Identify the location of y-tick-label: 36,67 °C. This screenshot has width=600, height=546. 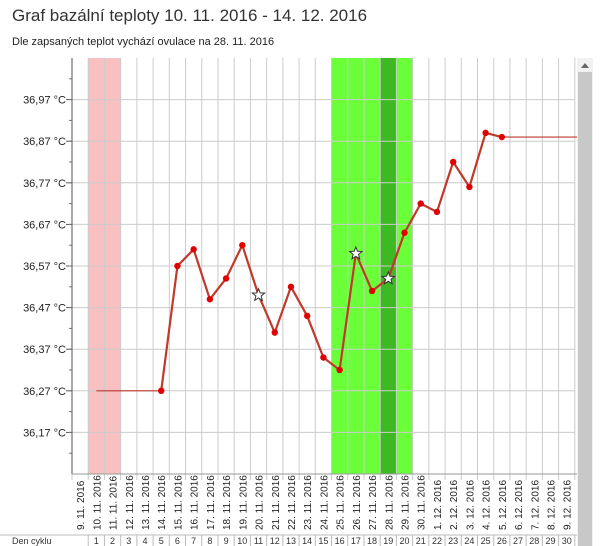
(44, 225).